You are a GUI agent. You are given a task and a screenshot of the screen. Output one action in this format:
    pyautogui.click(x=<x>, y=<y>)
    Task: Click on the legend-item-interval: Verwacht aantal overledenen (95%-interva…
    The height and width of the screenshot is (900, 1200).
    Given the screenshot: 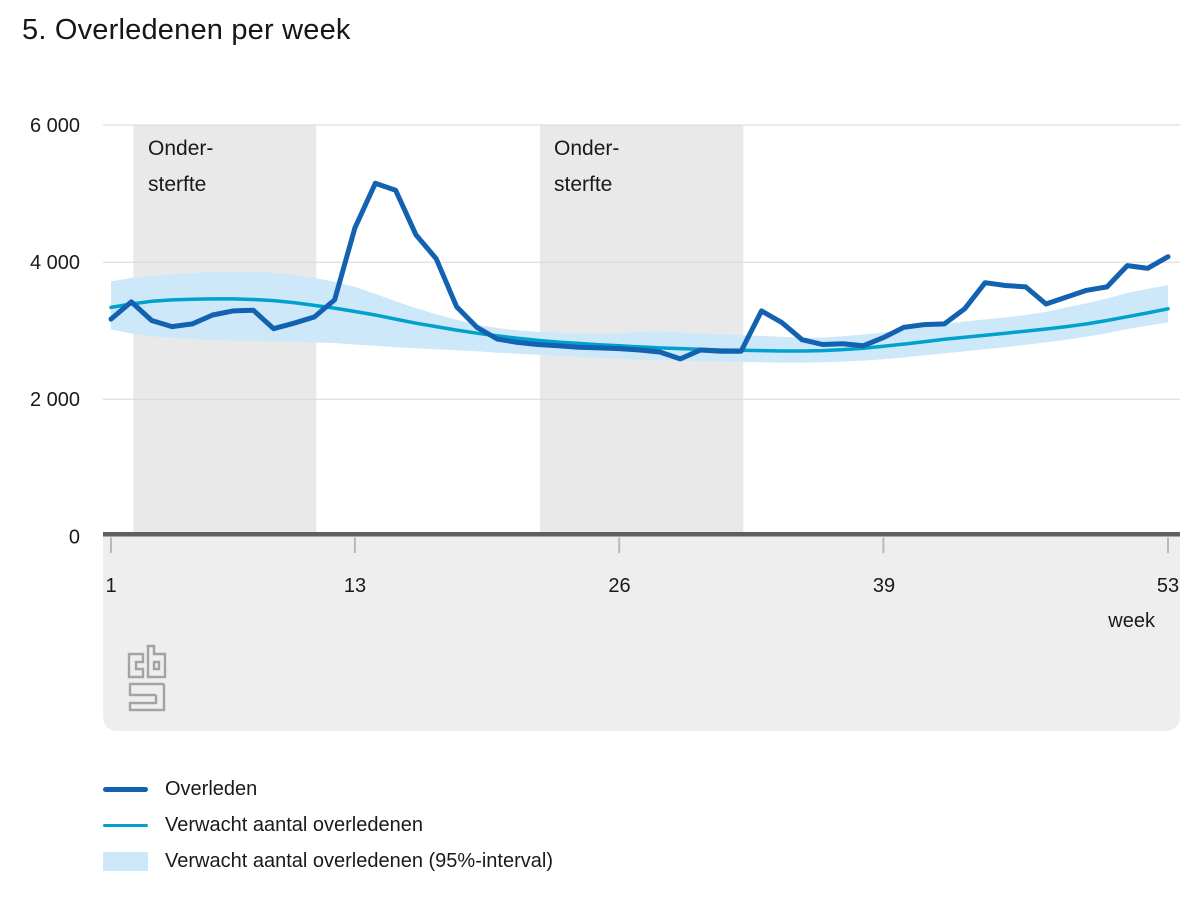 What is the action you would take?
    pyautogui.click(x=328, y=861)
    